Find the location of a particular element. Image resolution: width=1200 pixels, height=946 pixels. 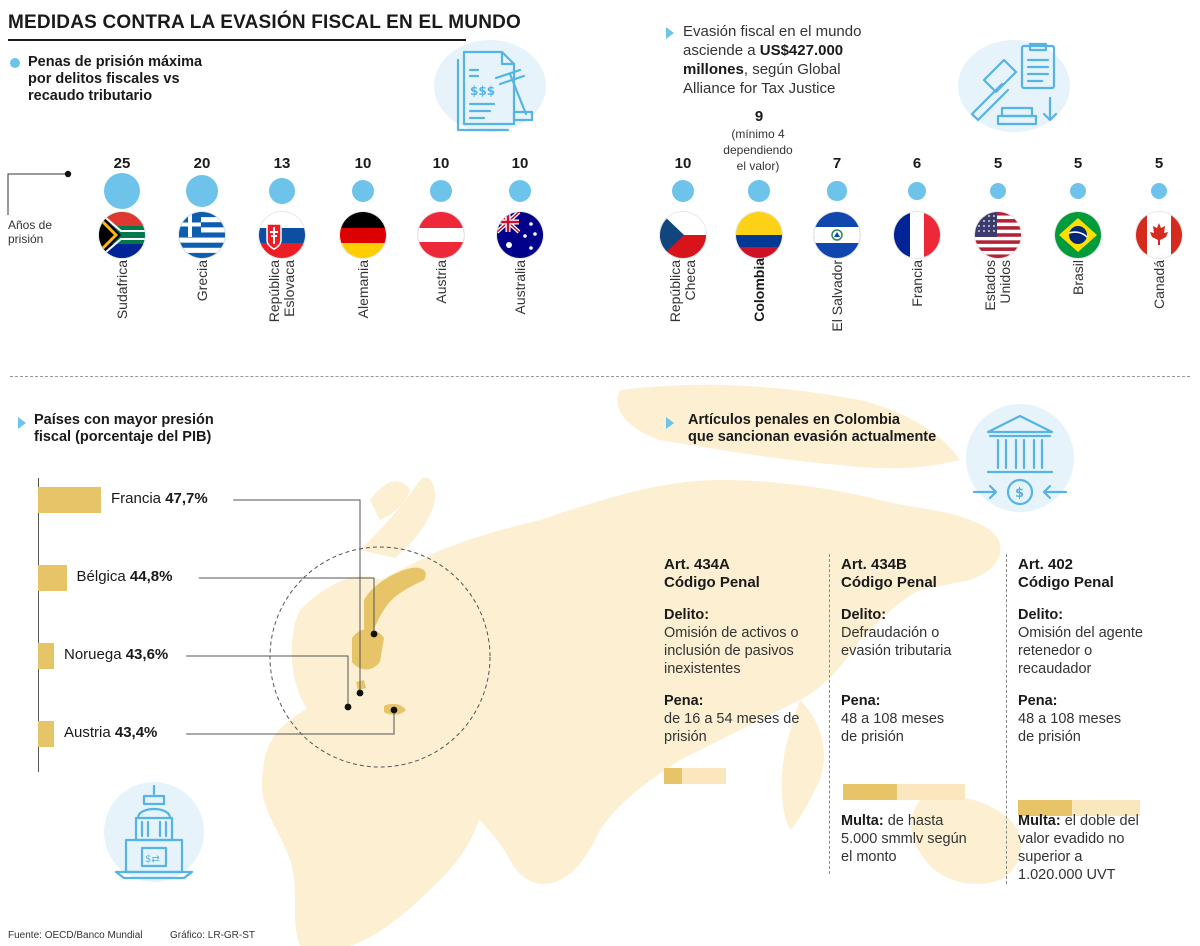

country-label: El Salvador is located at coordinates (836, 296).